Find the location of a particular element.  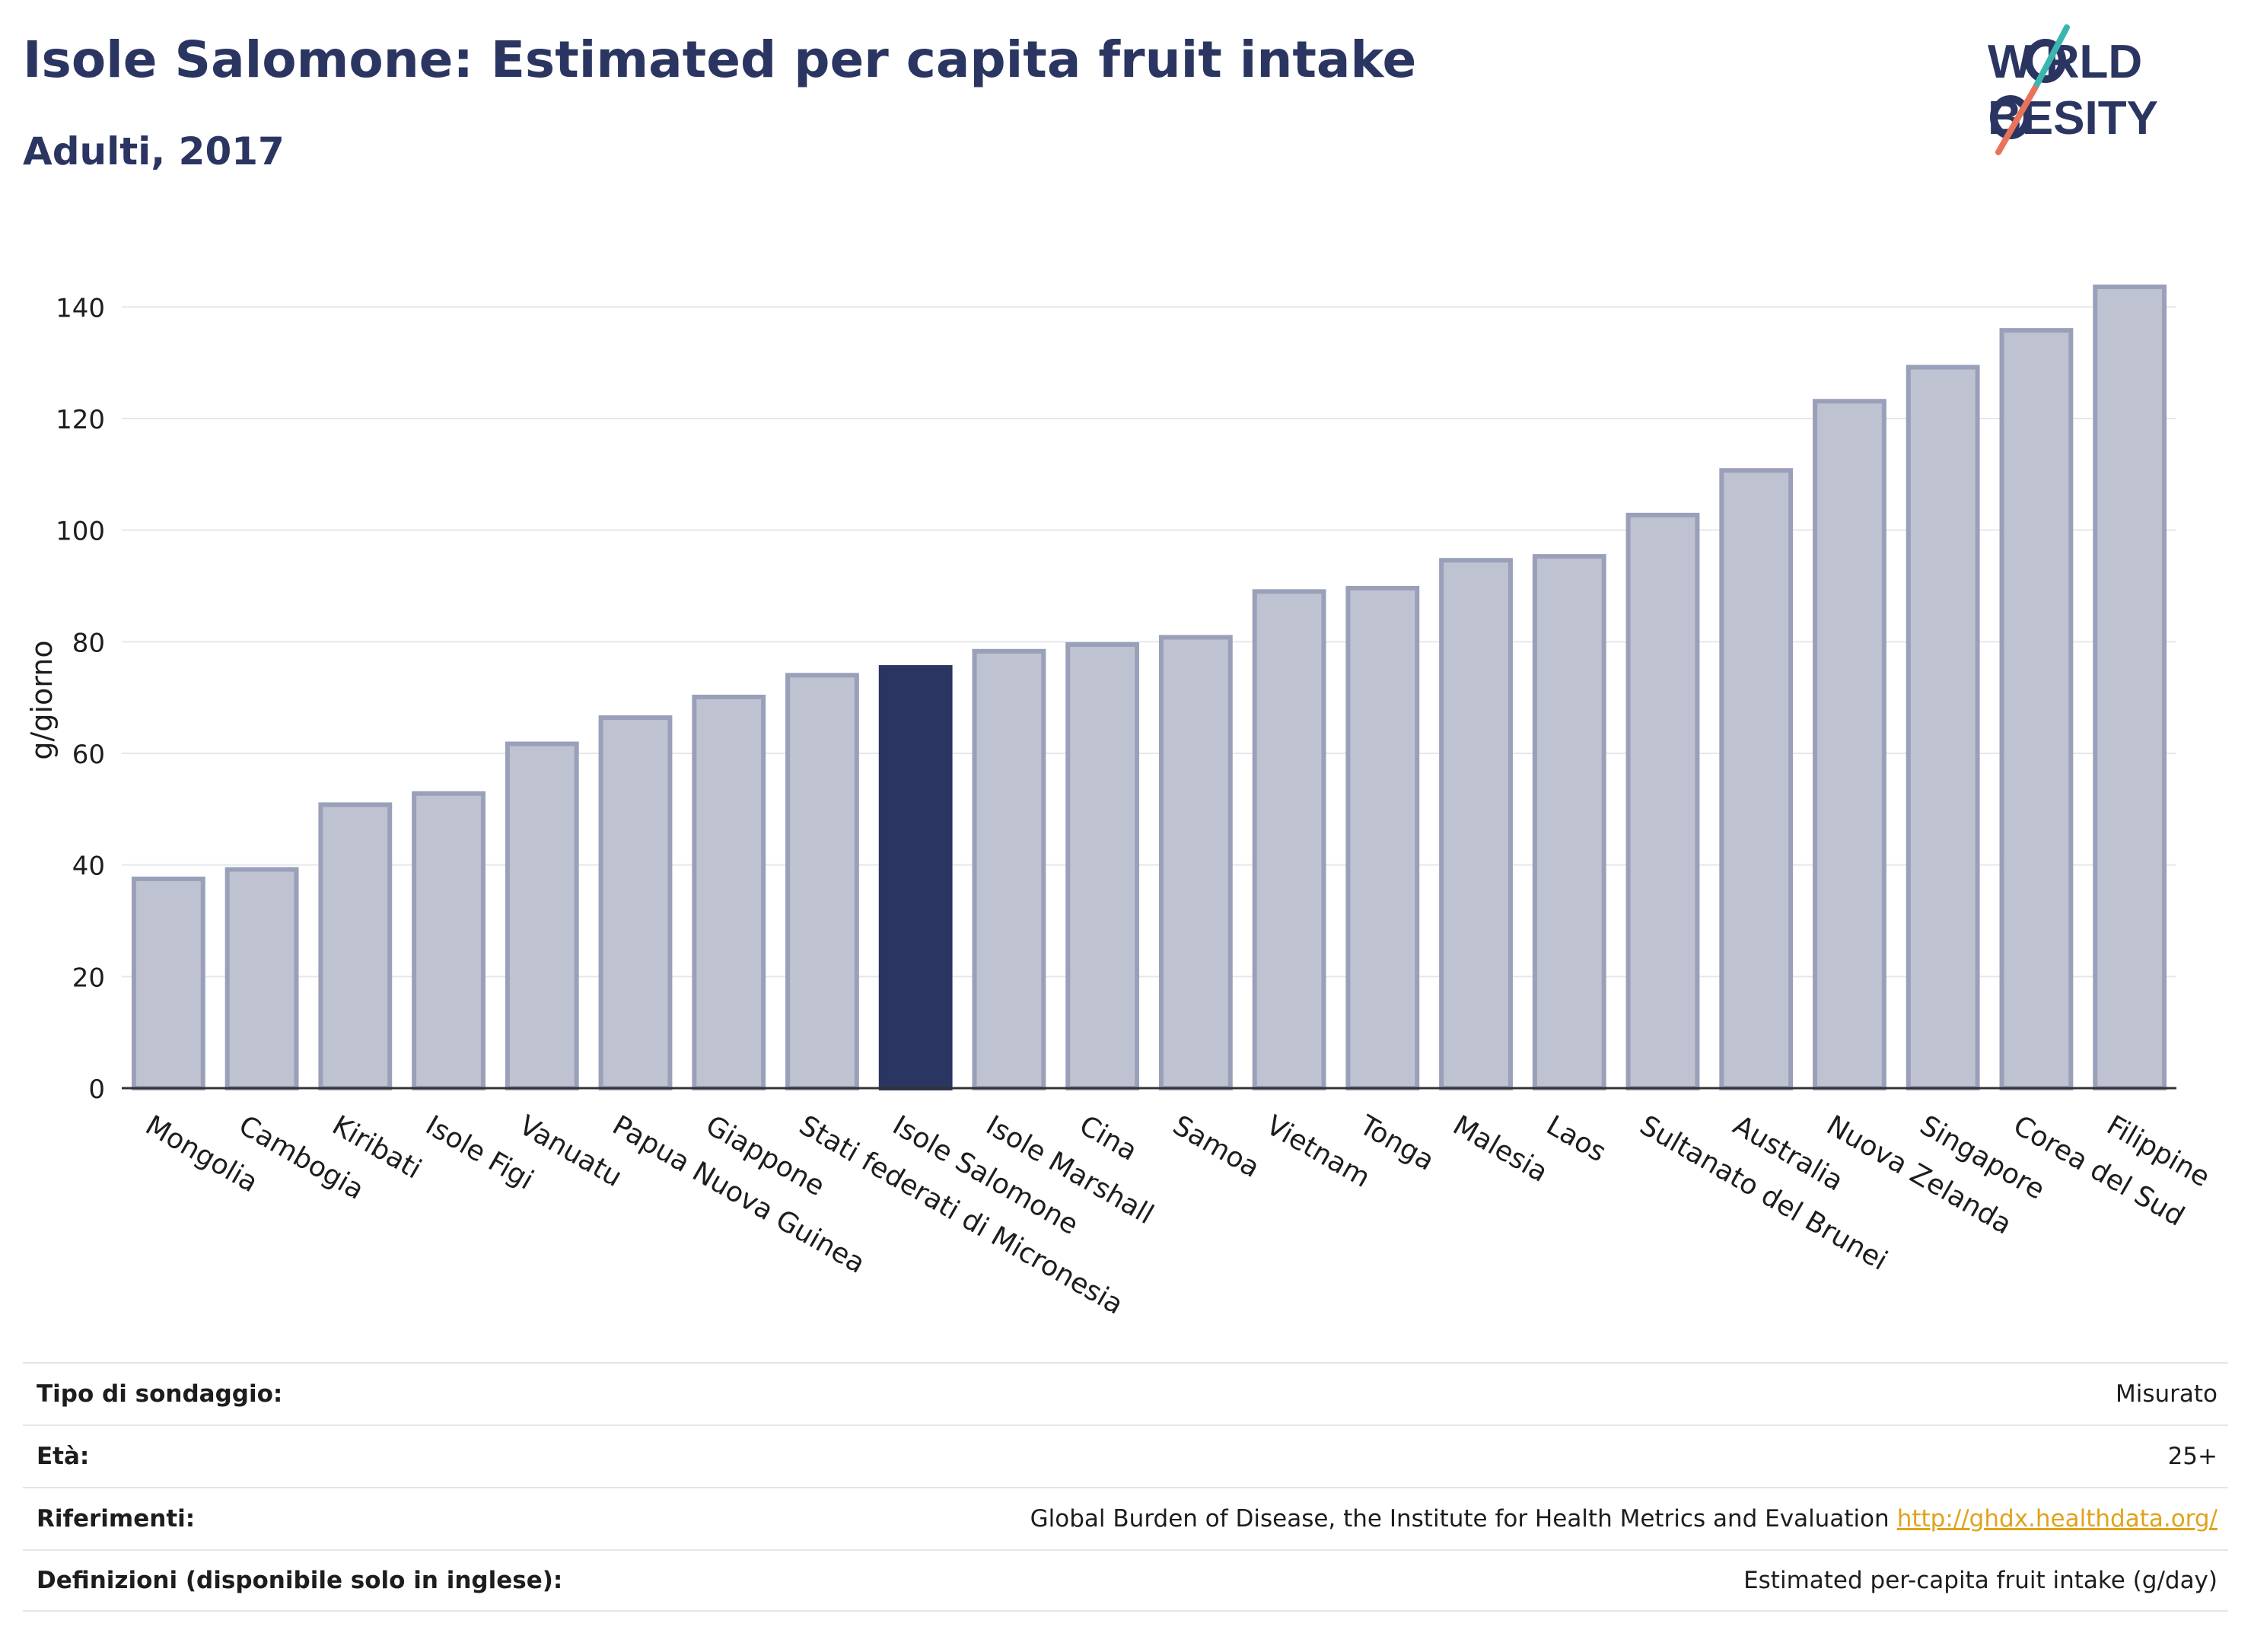

info-value: 25+ is located at coordinates (2193, 1456).